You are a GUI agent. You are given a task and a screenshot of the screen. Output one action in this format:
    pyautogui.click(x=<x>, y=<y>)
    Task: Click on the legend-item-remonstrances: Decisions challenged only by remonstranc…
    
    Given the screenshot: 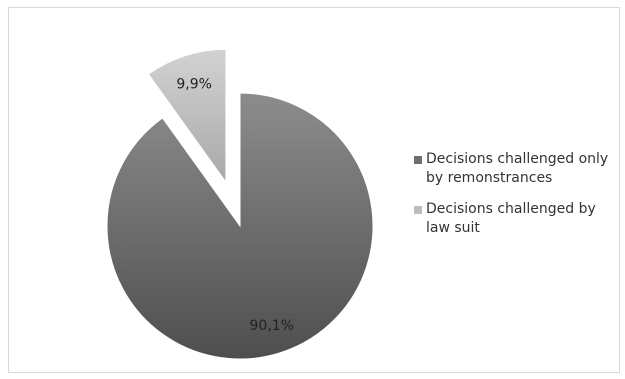 What is the action you would take?
    pyautogui.click(x=517, y=169)
    